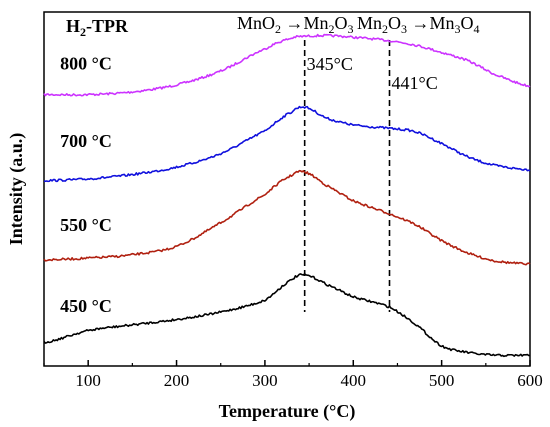 The width and height of the screenshot is (550, 427). I want to click on marker-label-441: 441°C, so click(415, 83).